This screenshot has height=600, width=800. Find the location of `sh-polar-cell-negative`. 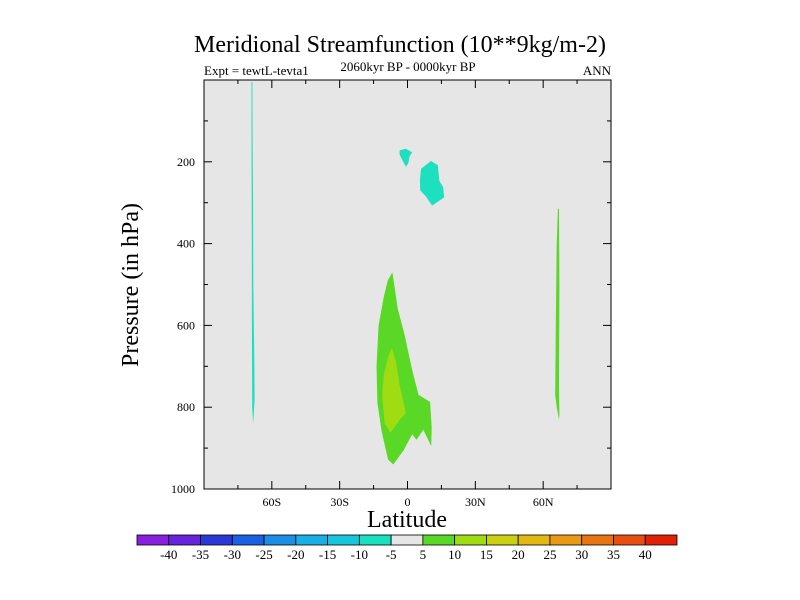

sh-polar-cell-negative is located at coordinates (253, 253).